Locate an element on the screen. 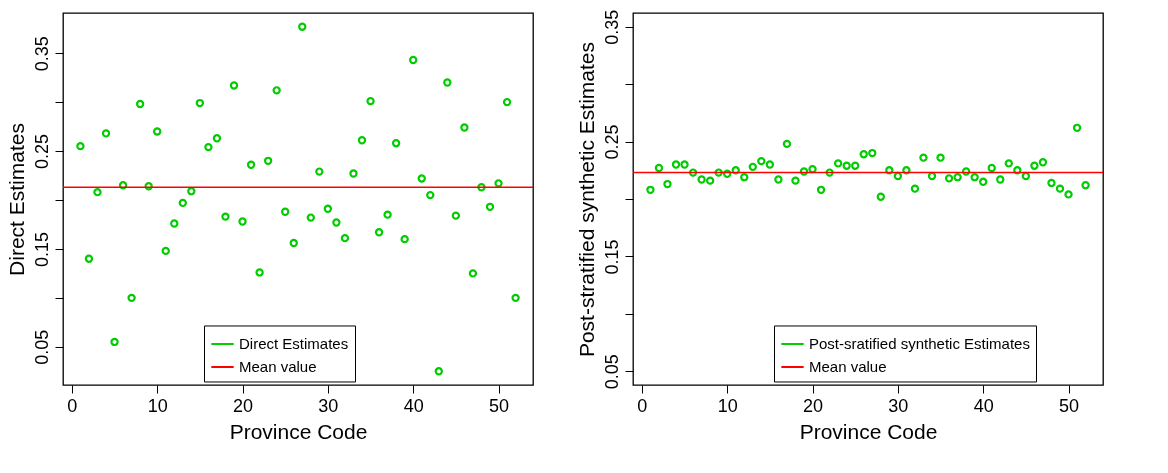 The height and width of the screenshot is (473, 1168). y-axis-title: Post-stratified synthetic Estimates is located at coordinates (586, 199).